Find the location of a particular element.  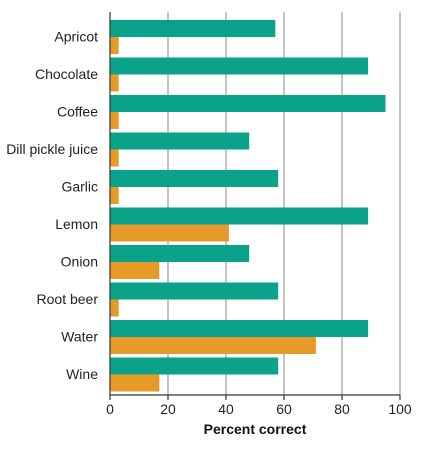

x-tick-label: 20 is located at coordinates (168, 409).